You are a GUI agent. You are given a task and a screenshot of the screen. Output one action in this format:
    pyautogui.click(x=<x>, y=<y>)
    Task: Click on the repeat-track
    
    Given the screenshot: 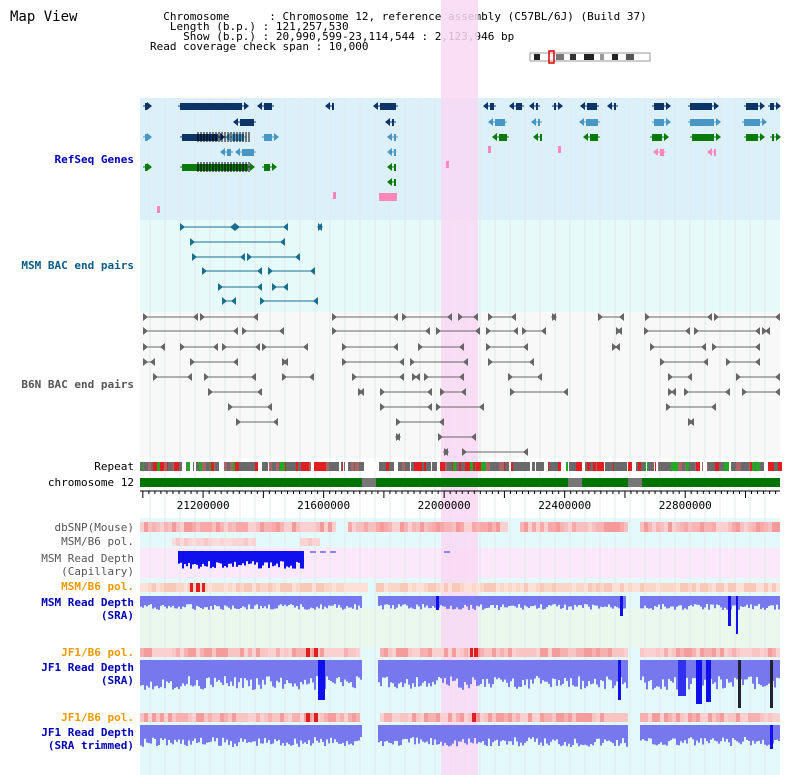 What is the action you would take?
    pyautogui.click(x=461, y=466)
    